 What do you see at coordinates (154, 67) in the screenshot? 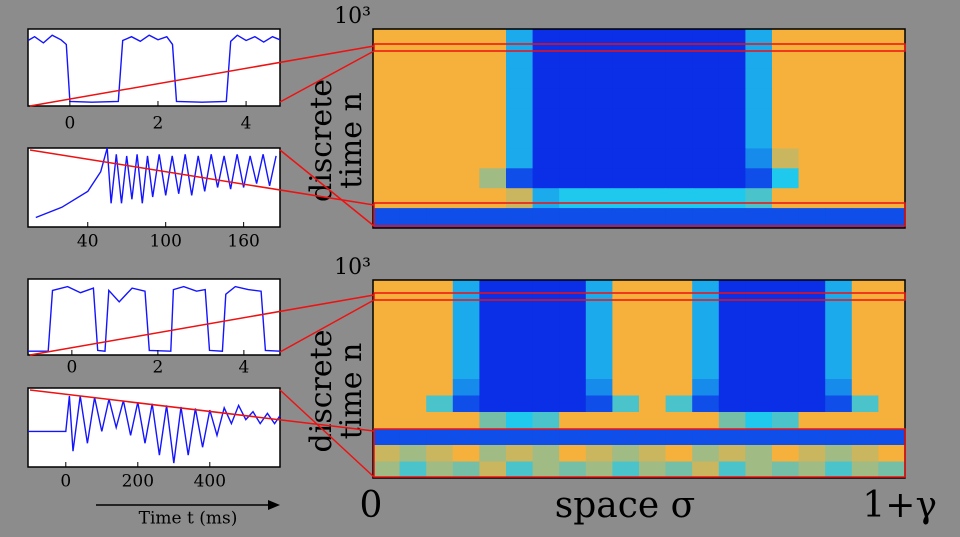
I see `plot-frame` at bounding box center [154, 67].